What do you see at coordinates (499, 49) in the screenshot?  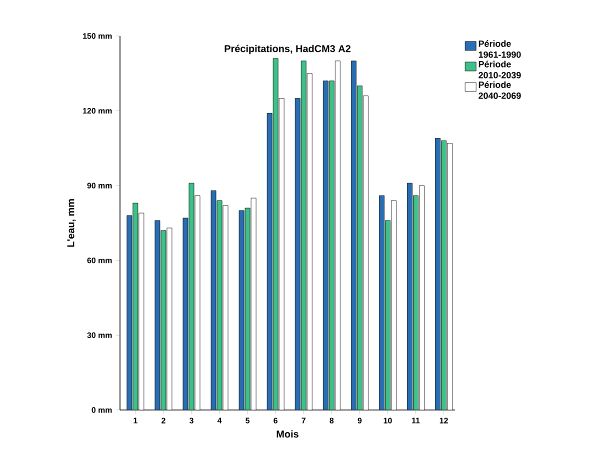 I see `legend-label: Période 1961-1990` at bounding box center [499, 49].